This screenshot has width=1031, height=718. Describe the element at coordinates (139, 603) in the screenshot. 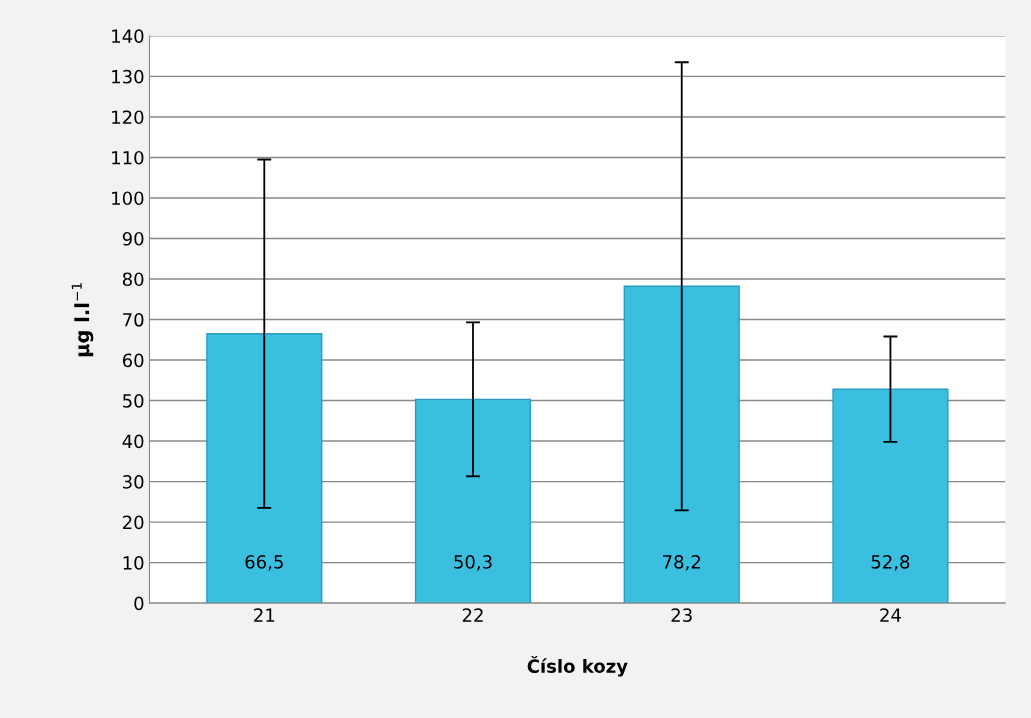

I see `y-tick-label: 0` at that location.